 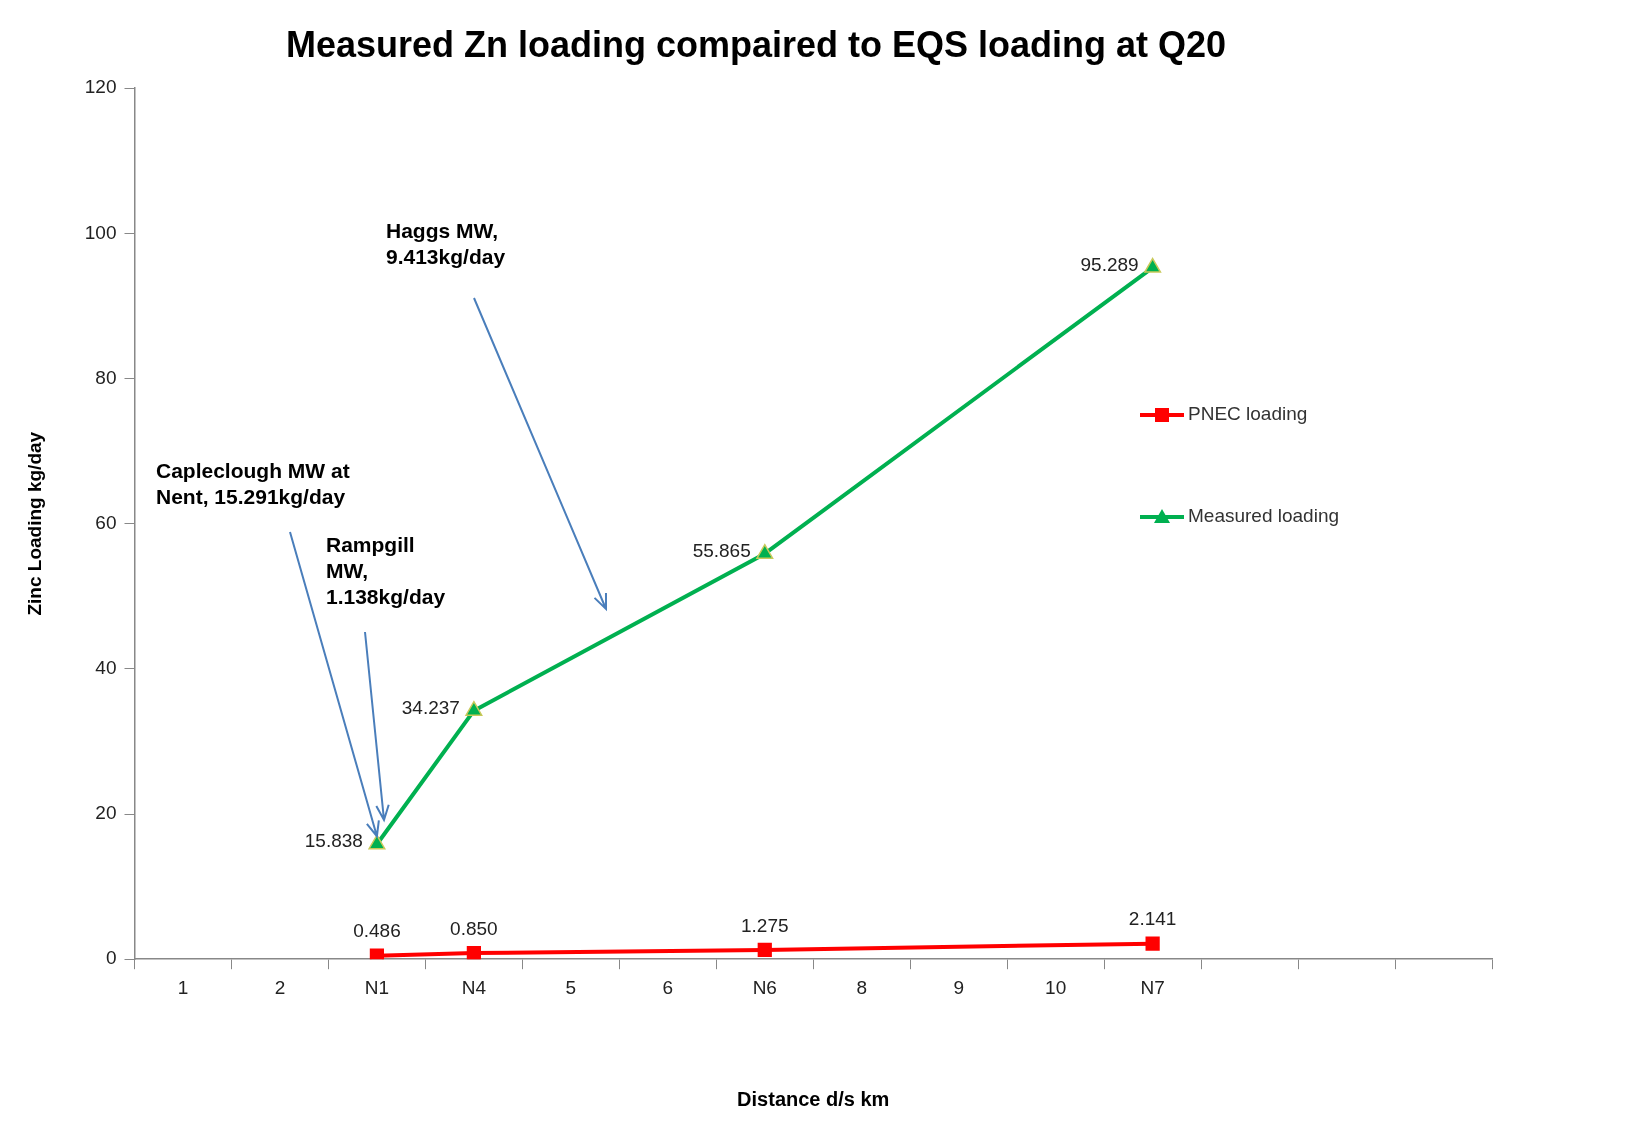 I want to click on y-tick-label: 100, so click(x=100, y=232).